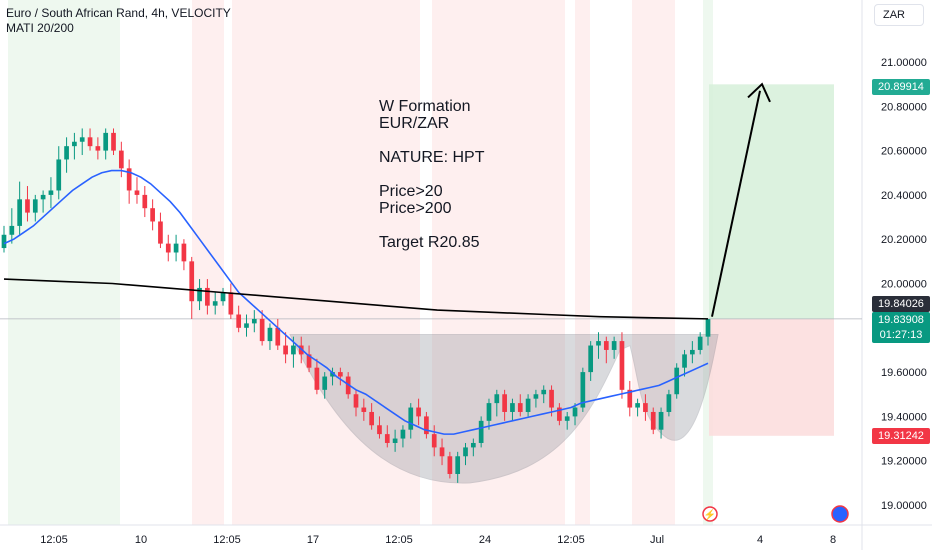 Image resolution: width=932 pixels, height=550 pixels. Describe the element at coordinates (141, 540) in the screenshot. I see `x-tick-label: 10` at that location.